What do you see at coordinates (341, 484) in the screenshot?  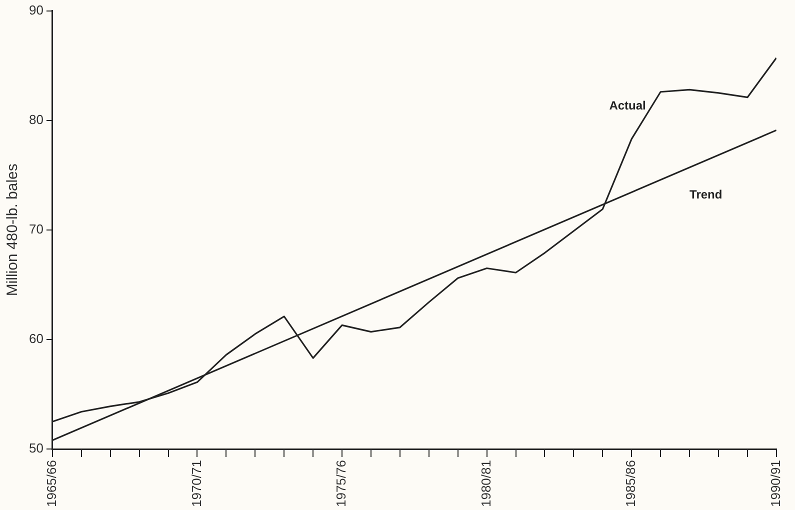 I see `x-tick-label: 1975/76` at bounding box center [341, 484].